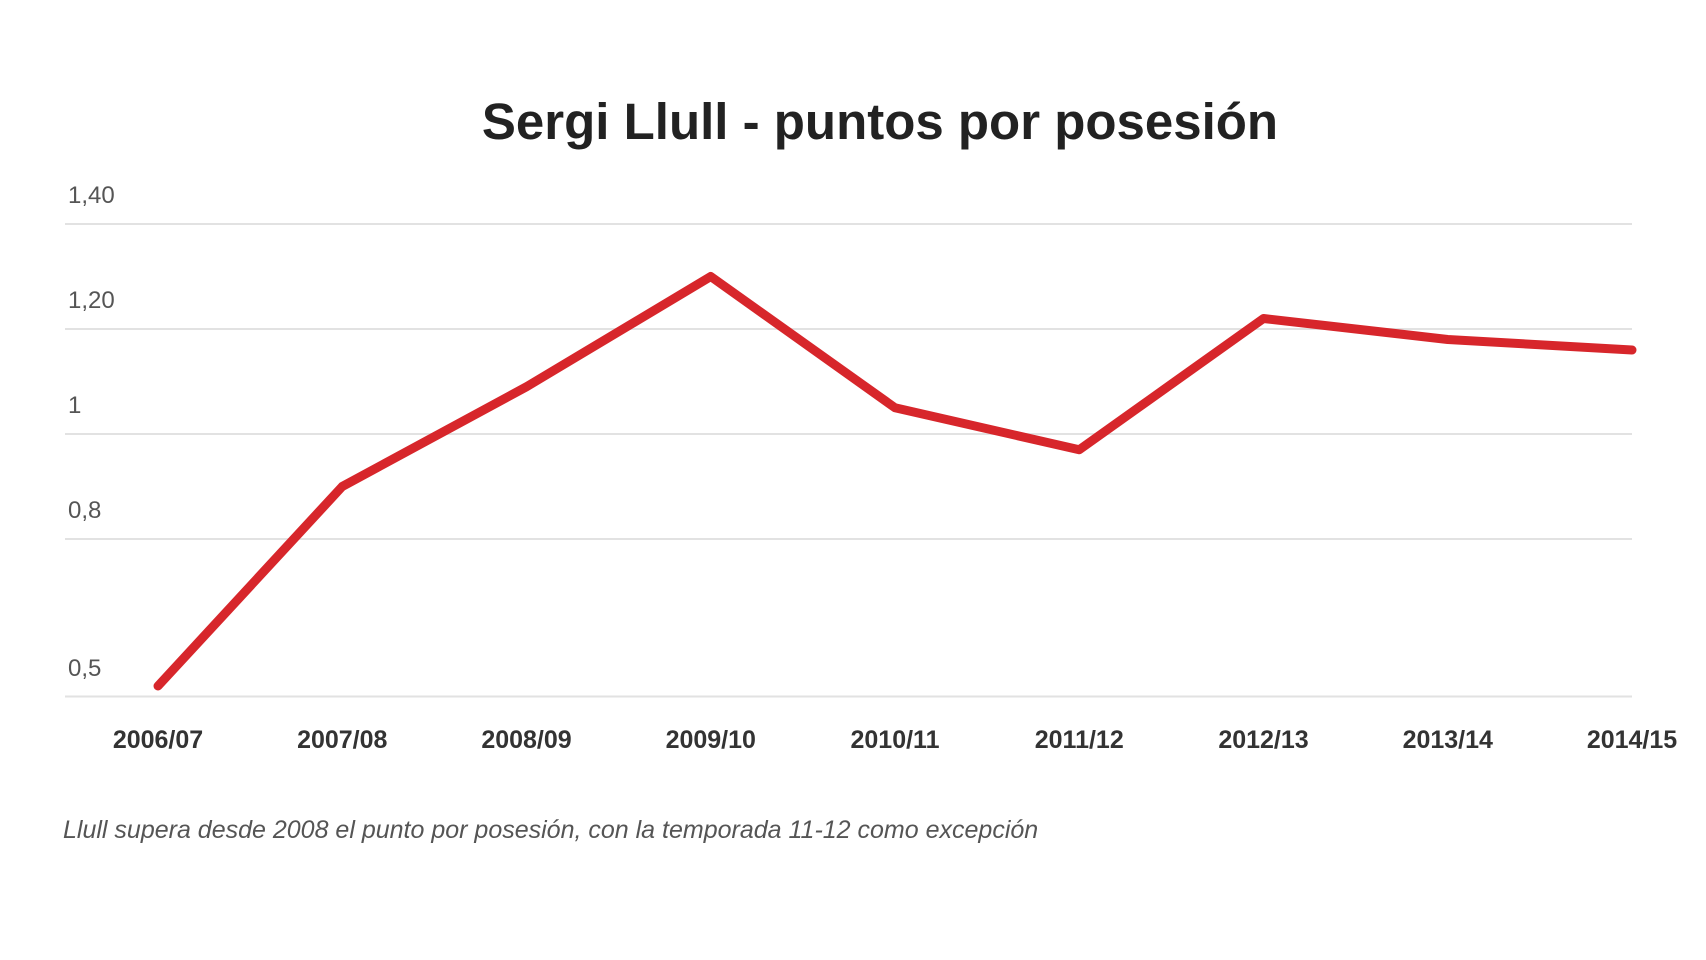 The height and width of the screenshot is (960, 1706). Describe the element at coordinates (1447, 740) in the screenshot. I see `x-tick-label: 2013/14` at that location.